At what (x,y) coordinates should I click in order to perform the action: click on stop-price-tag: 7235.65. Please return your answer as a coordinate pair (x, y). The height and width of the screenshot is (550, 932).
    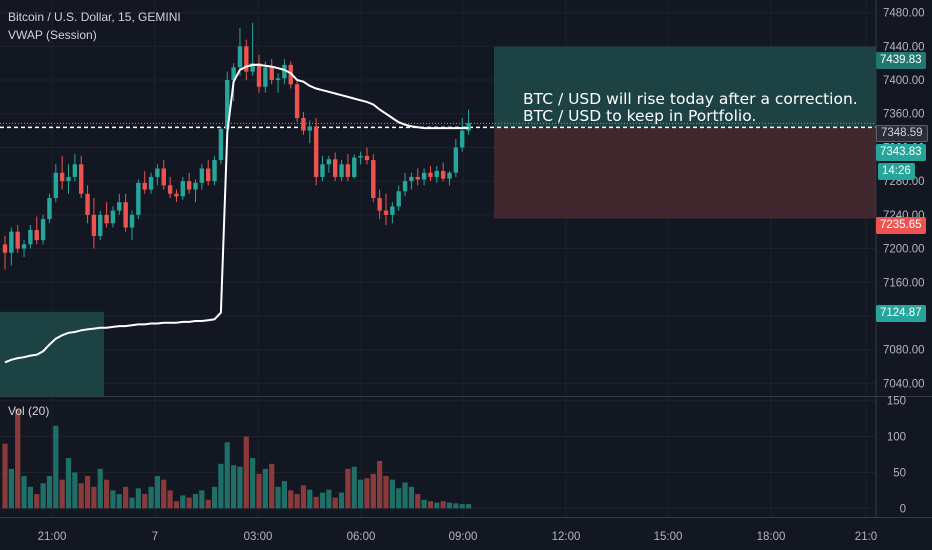
    Looking at the image, I should click on (901, 225).